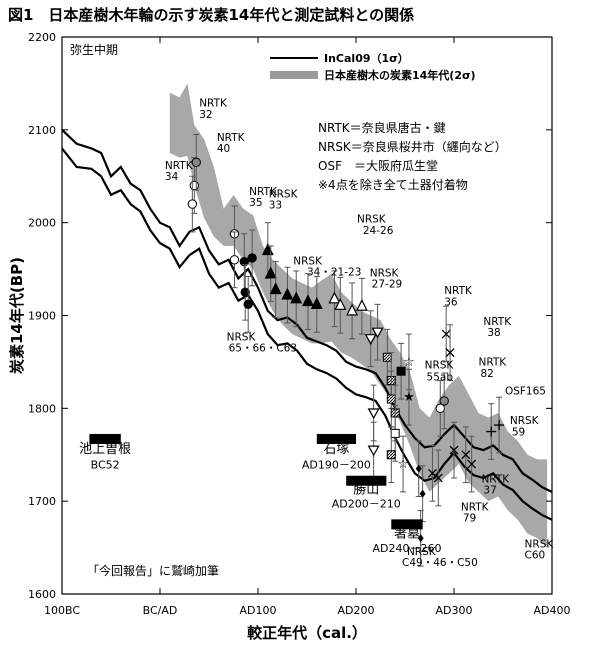  I want to click on period-date: AD190－200, so click(336, 465).